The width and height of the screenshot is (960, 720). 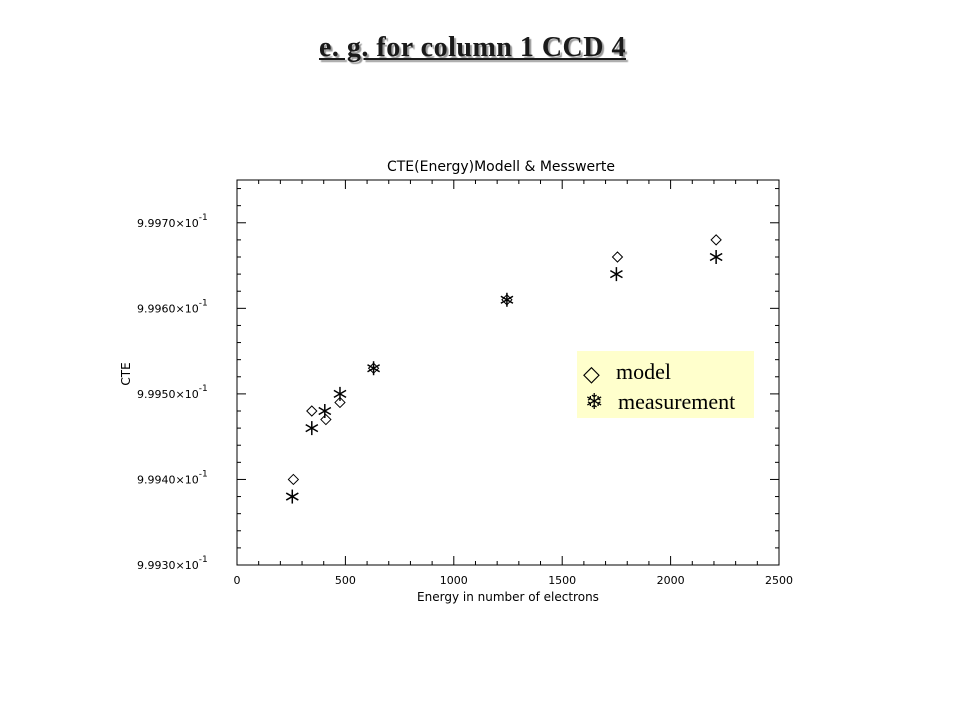 I want to click on y-tick-label: 9.9940×10⁻¹, so click(x=172, y=477).